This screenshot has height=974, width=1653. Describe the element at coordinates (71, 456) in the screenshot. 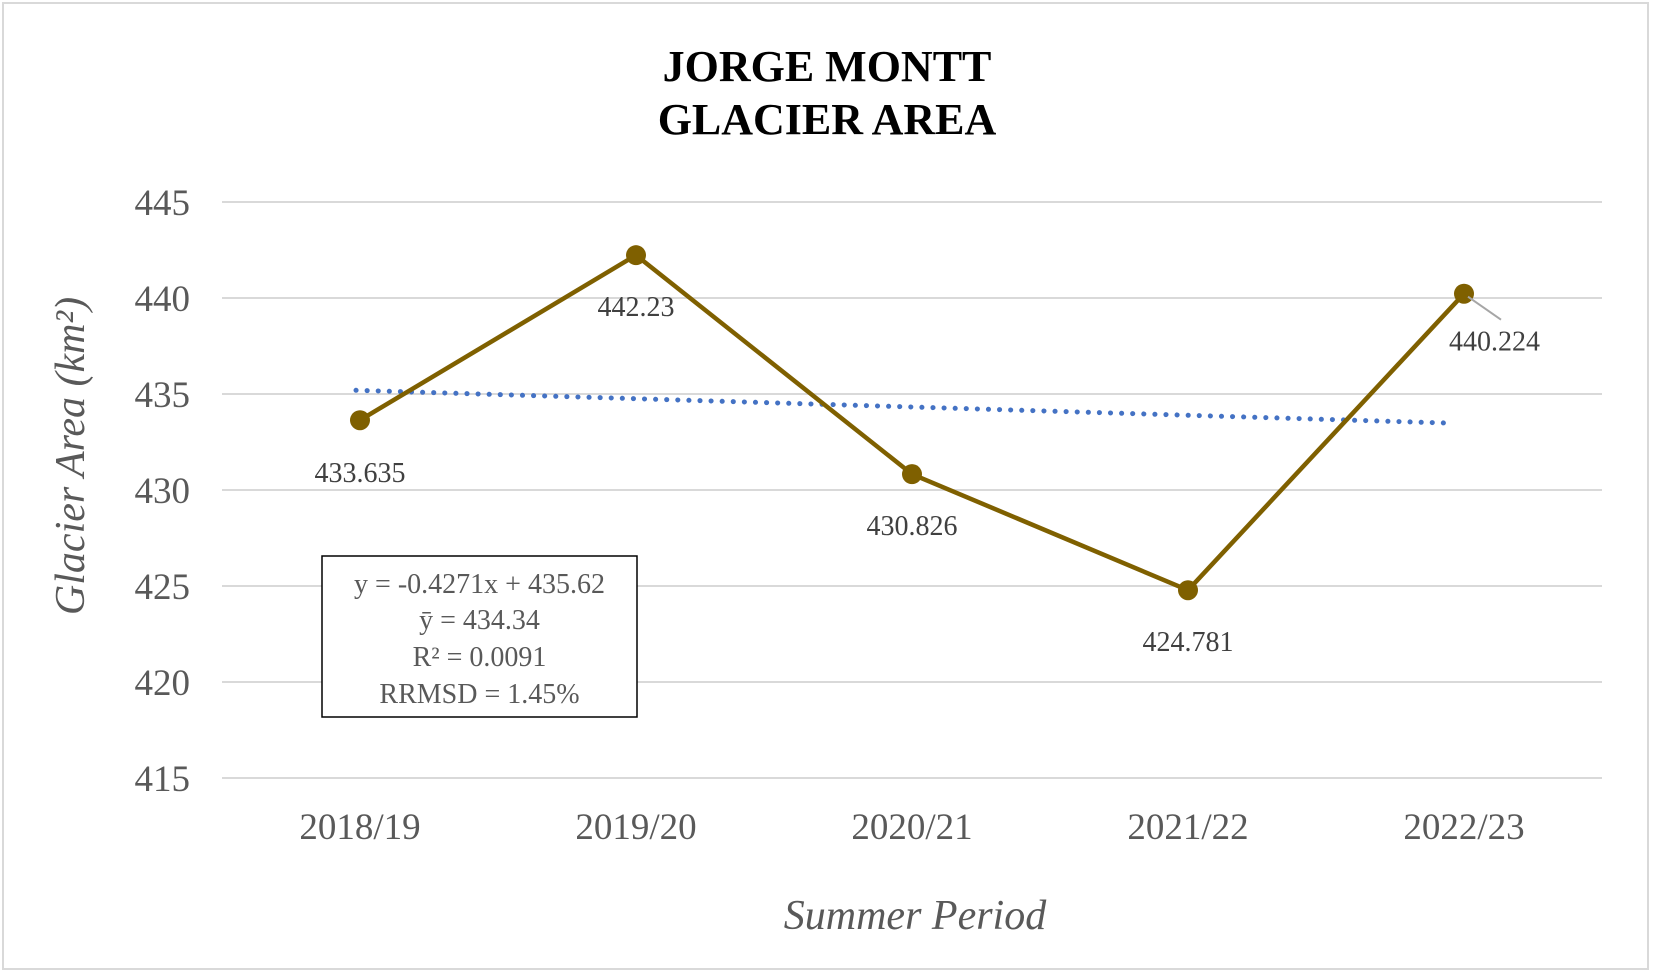

I see `y-axis-title: Glacier Area (km²)` at that location.